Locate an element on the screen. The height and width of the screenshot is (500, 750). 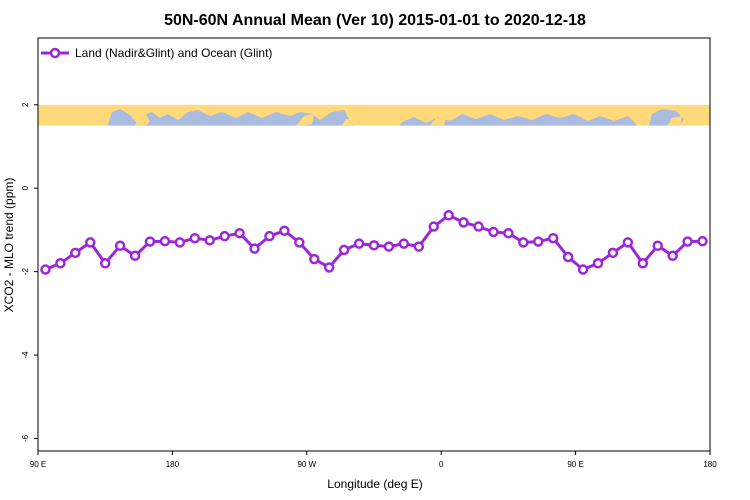
map-strip is located at coordinates (374, 115).